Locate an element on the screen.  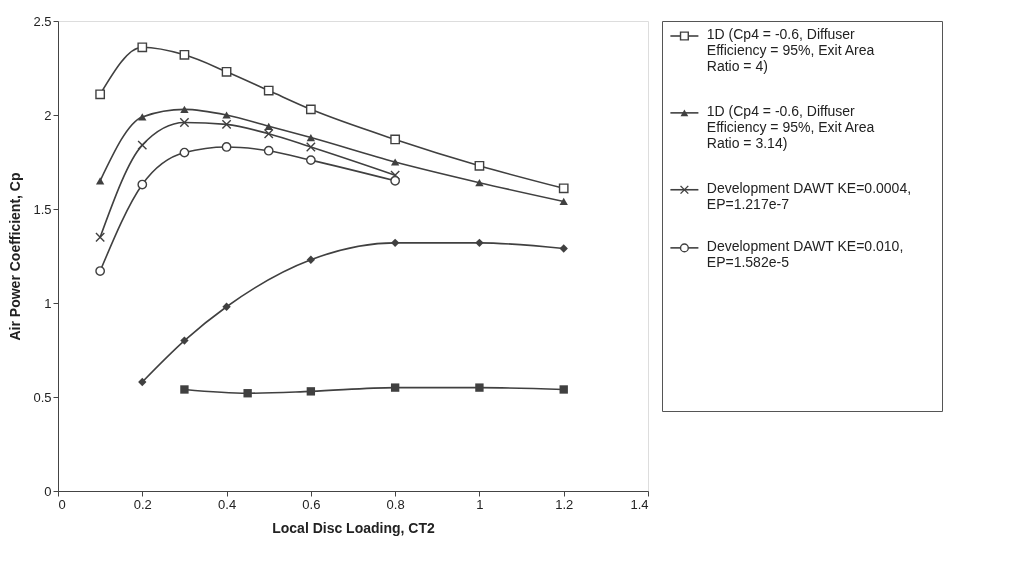
x-axis-title: Local Disc Loading, CT2 is located at coordinates (353, 527).